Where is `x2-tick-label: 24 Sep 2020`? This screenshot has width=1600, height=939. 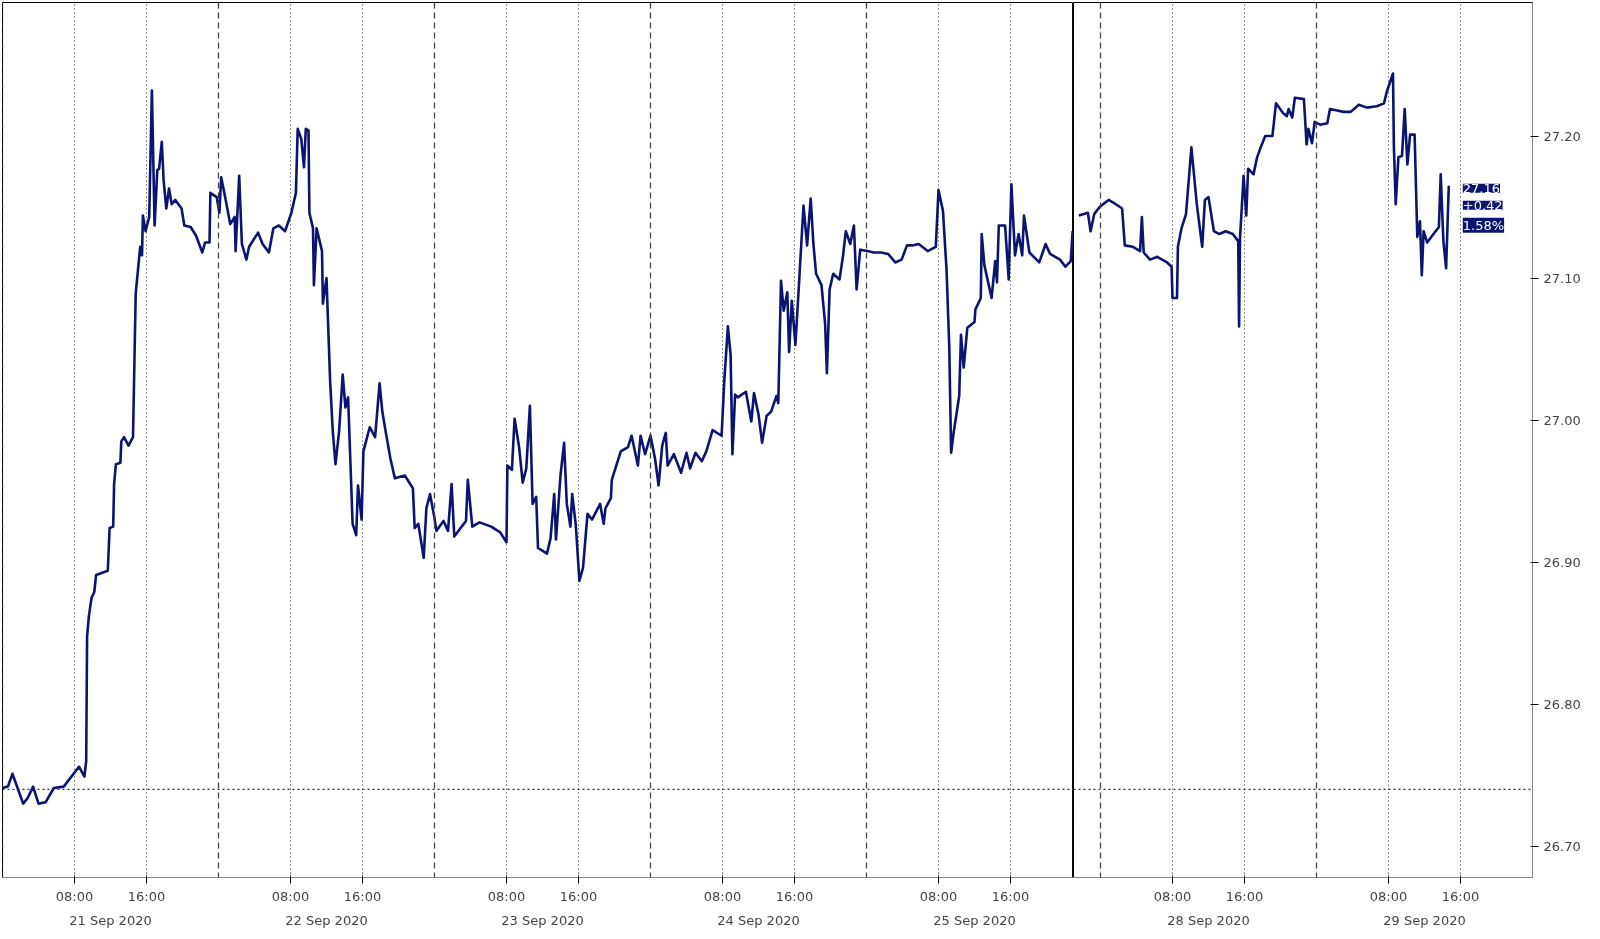
x2-tick-label: 24 Sep 2020 is located at coordinates (758, 920).